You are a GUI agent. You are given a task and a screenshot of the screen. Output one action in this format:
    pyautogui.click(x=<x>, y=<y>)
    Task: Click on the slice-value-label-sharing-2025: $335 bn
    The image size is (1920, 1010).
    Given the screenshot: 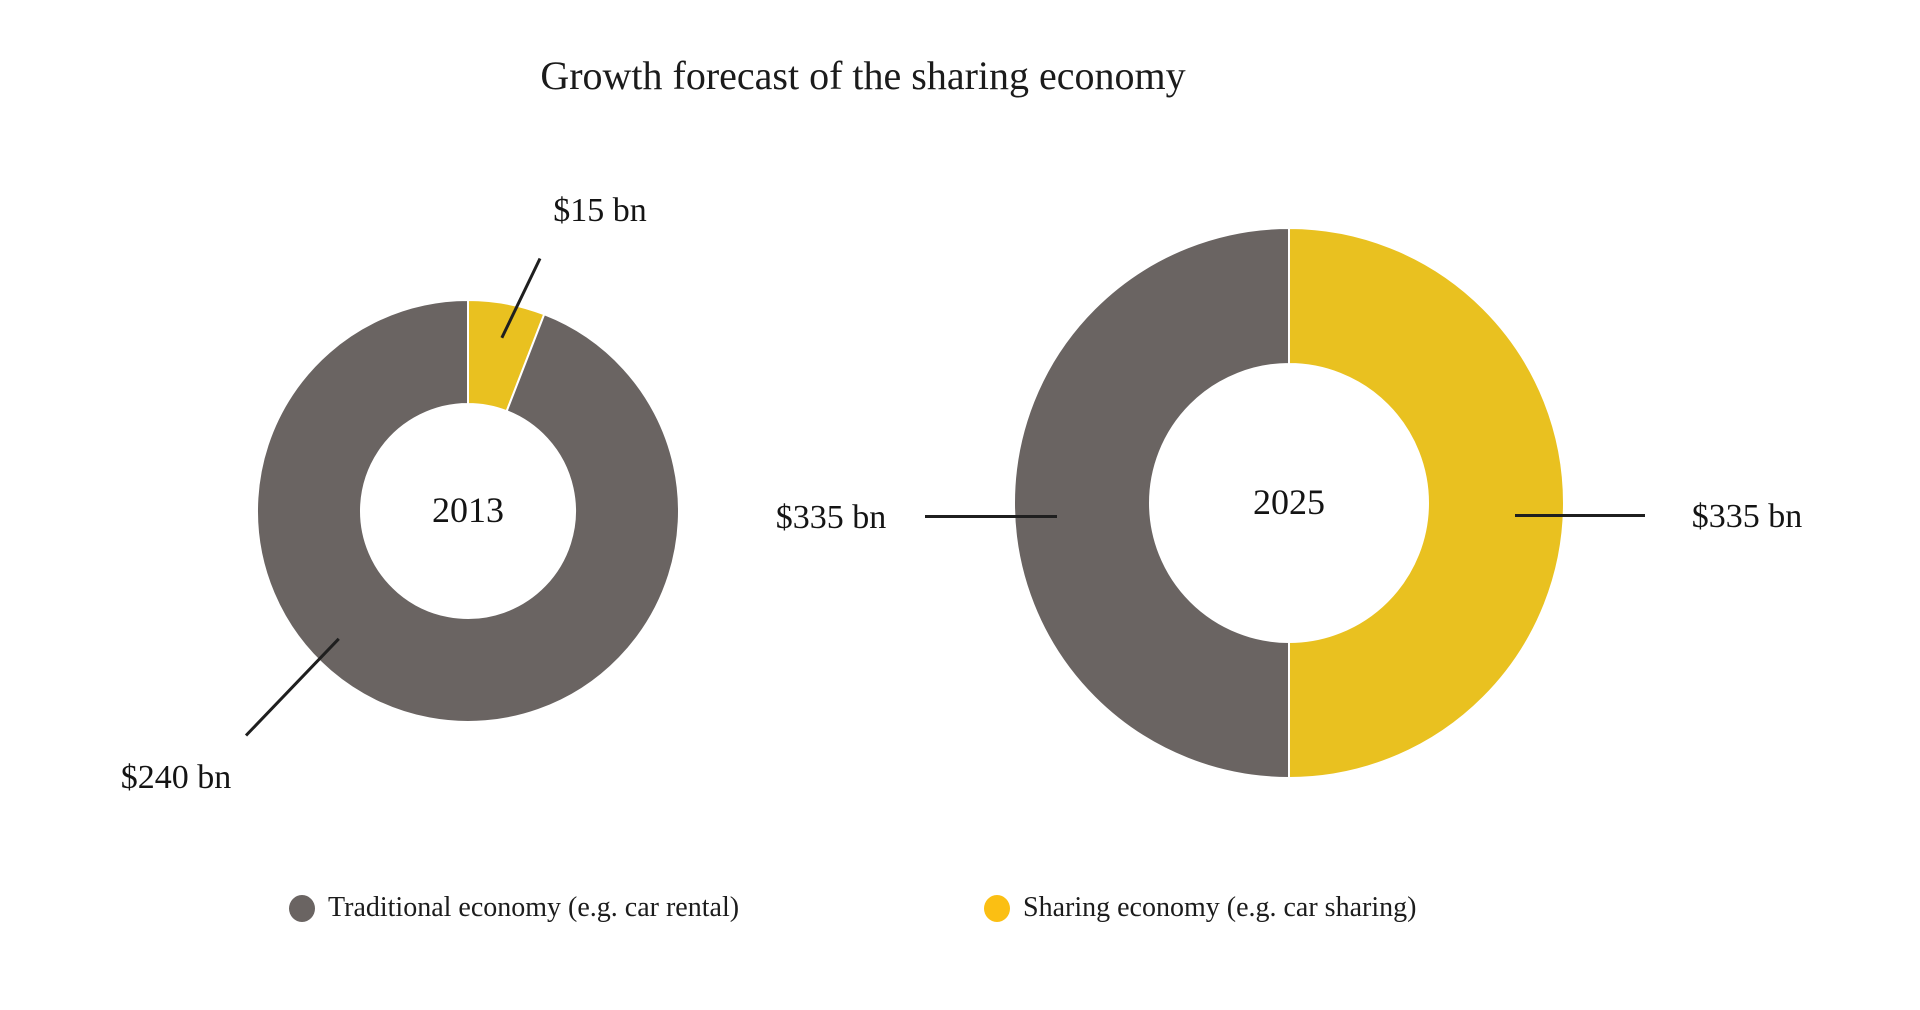 What is the action you would take?
    pyautogui.click(x=1747, y=516)
    